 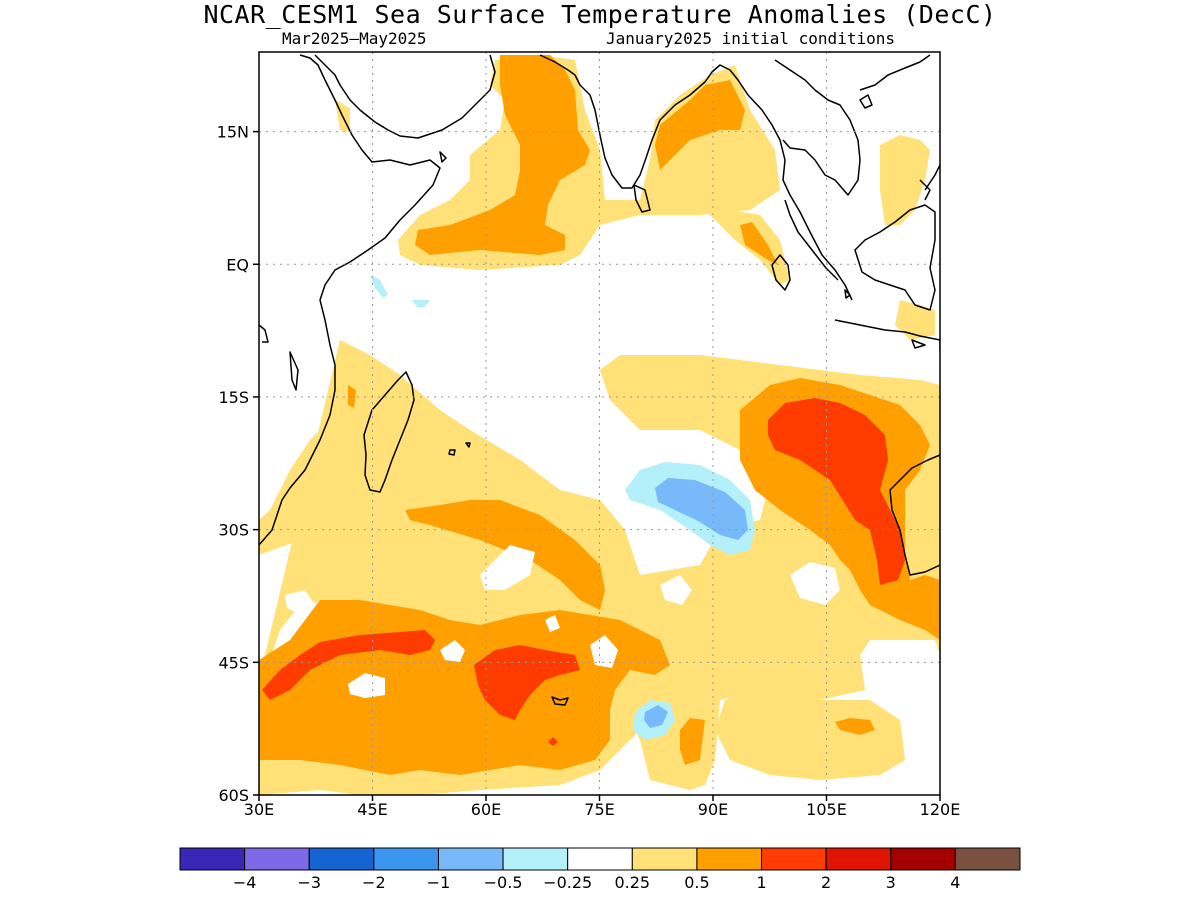 What do you see at coordinates (486, 809) in the screenshot?
I see `lon-tick-label: 60E` at bounding box center [486, 809].